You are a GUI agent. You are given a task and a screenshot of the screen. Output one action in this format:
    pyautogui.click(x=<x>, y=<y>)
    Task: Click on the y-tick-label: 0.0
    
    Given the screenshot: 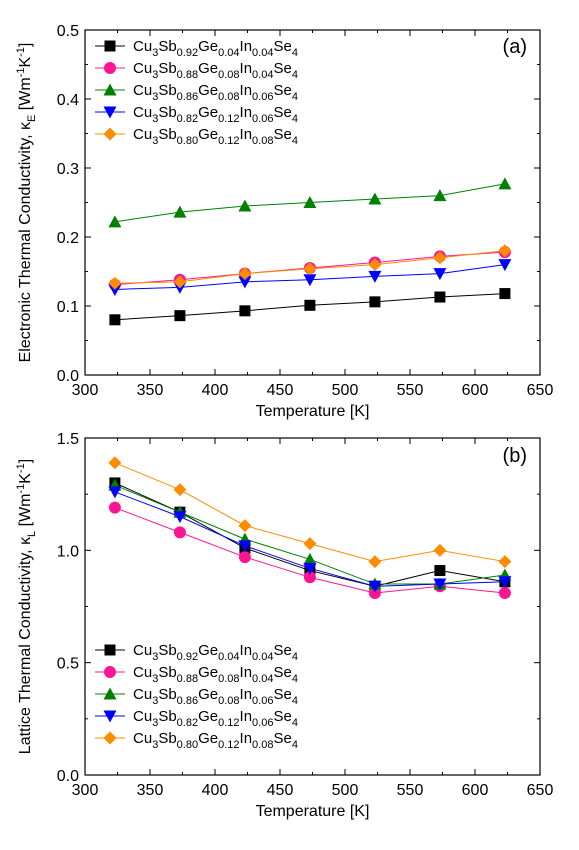 What is the action you would take?
    pyautogui.click(x=68, y=776)
    